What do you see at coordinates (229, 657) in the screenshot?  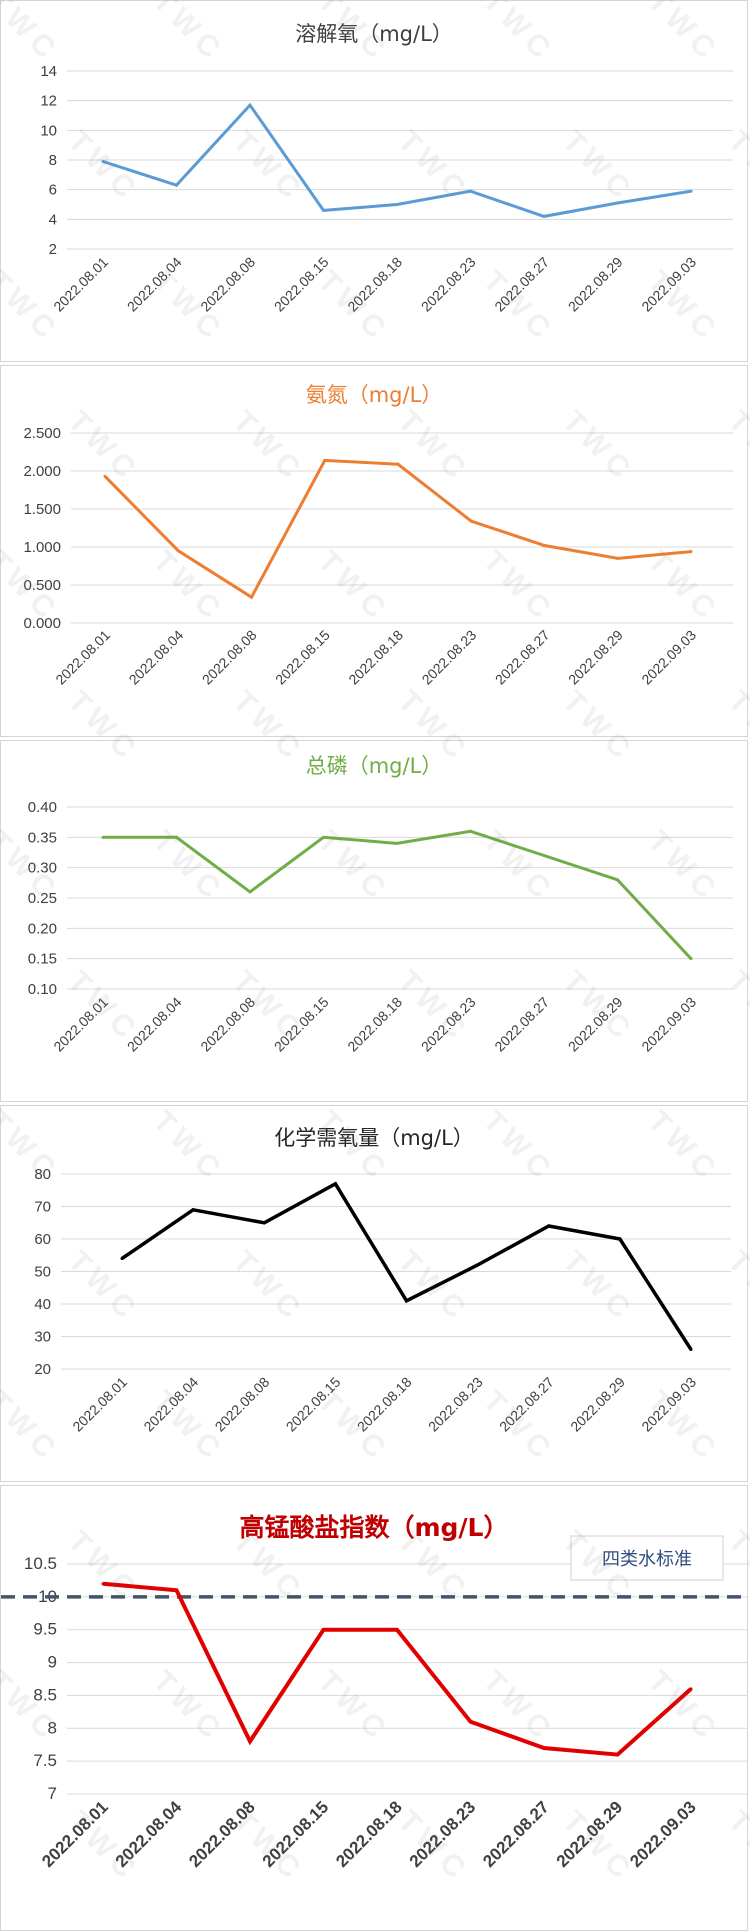 I see `x-tick-label-ammonia-nitrogen-2: 2022.08.08` at bounding box center [229, 657].